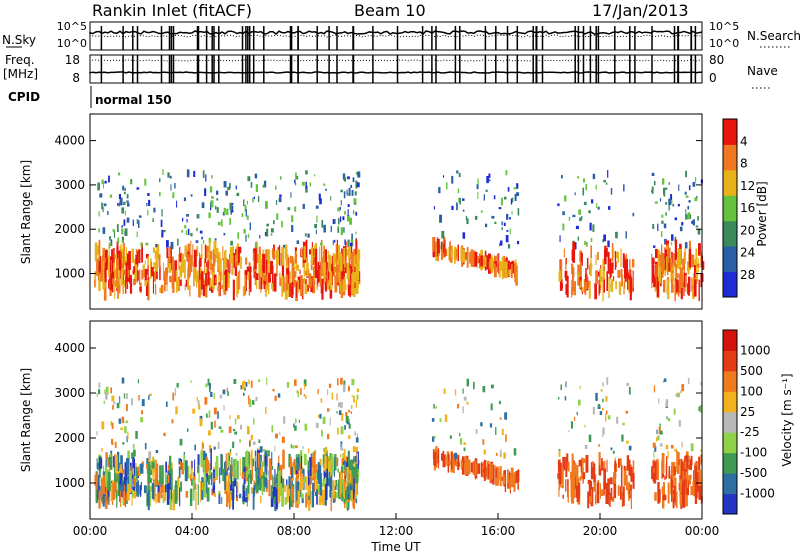  I want to click on colorbar-tick-label: 20, so click(747, 230).